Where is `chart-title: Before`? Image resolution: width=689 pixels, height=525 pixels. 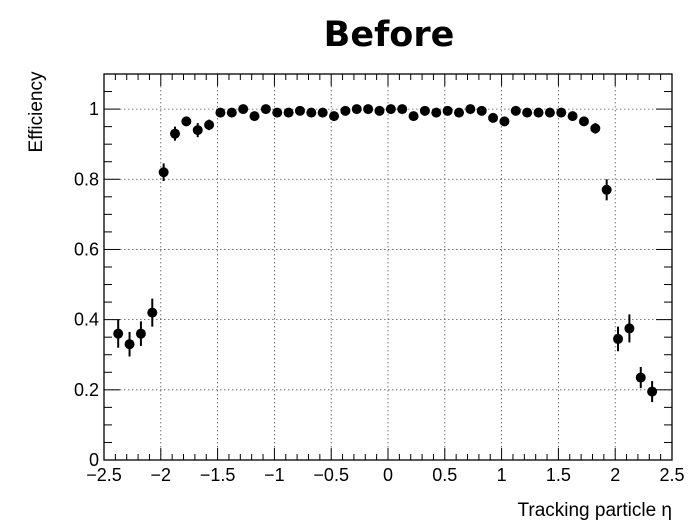
chart-title: Before is located at coordinates (389, 35).